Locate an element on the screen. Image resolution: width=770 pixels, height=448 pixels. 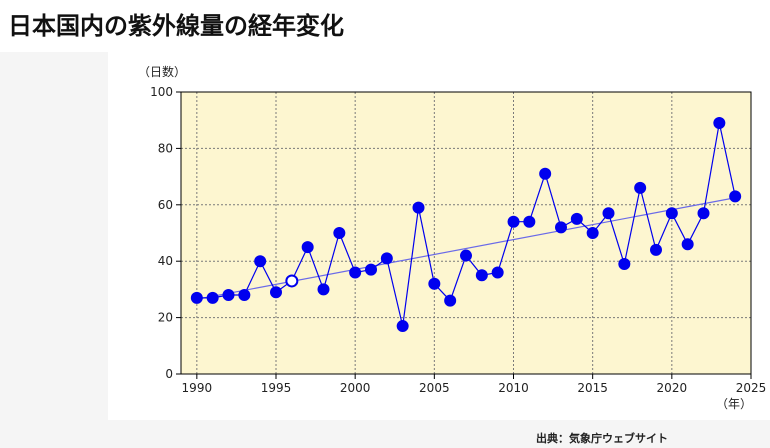
y-tick-label: 20 is located at coordinates (165, 318).